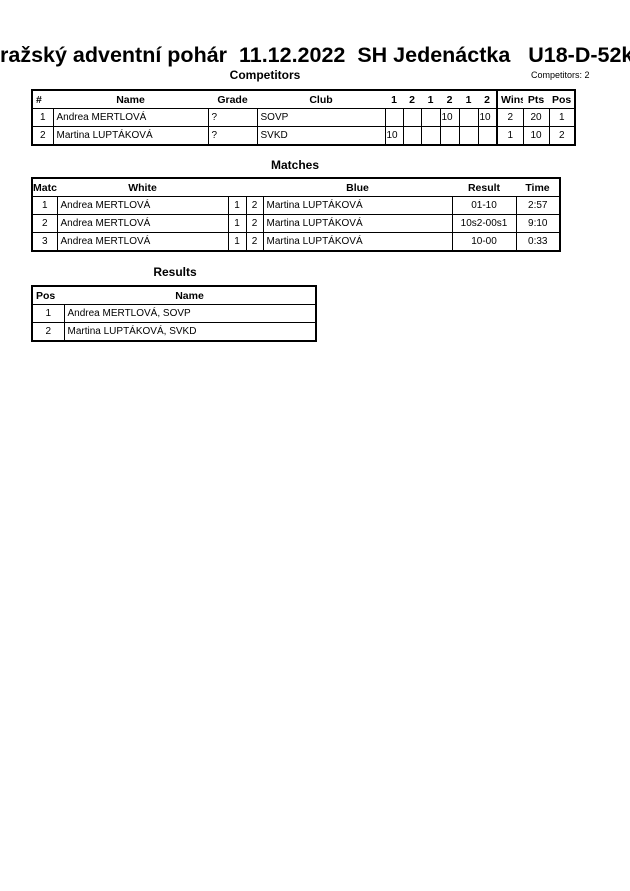 The image size is (630, 891). I want to click on table-cell: Andrea MERTLOVÁ, SOVP, so click(190, 313).